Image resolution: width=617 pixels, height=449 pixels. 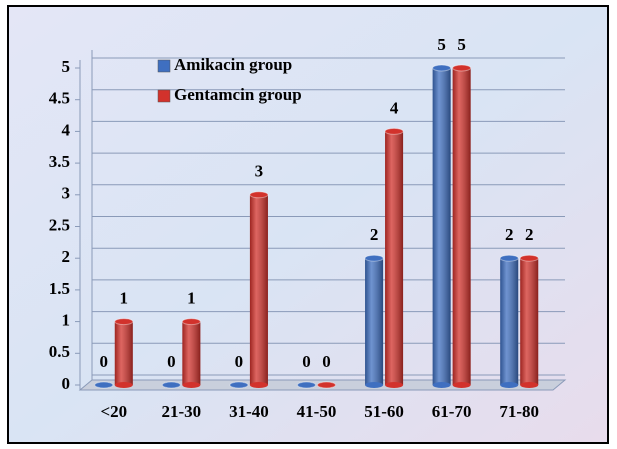 What do you see at coordinates (66, 320) in the screenshot?
I see `y-tick-label: 1` at bounding box center [66, 320].